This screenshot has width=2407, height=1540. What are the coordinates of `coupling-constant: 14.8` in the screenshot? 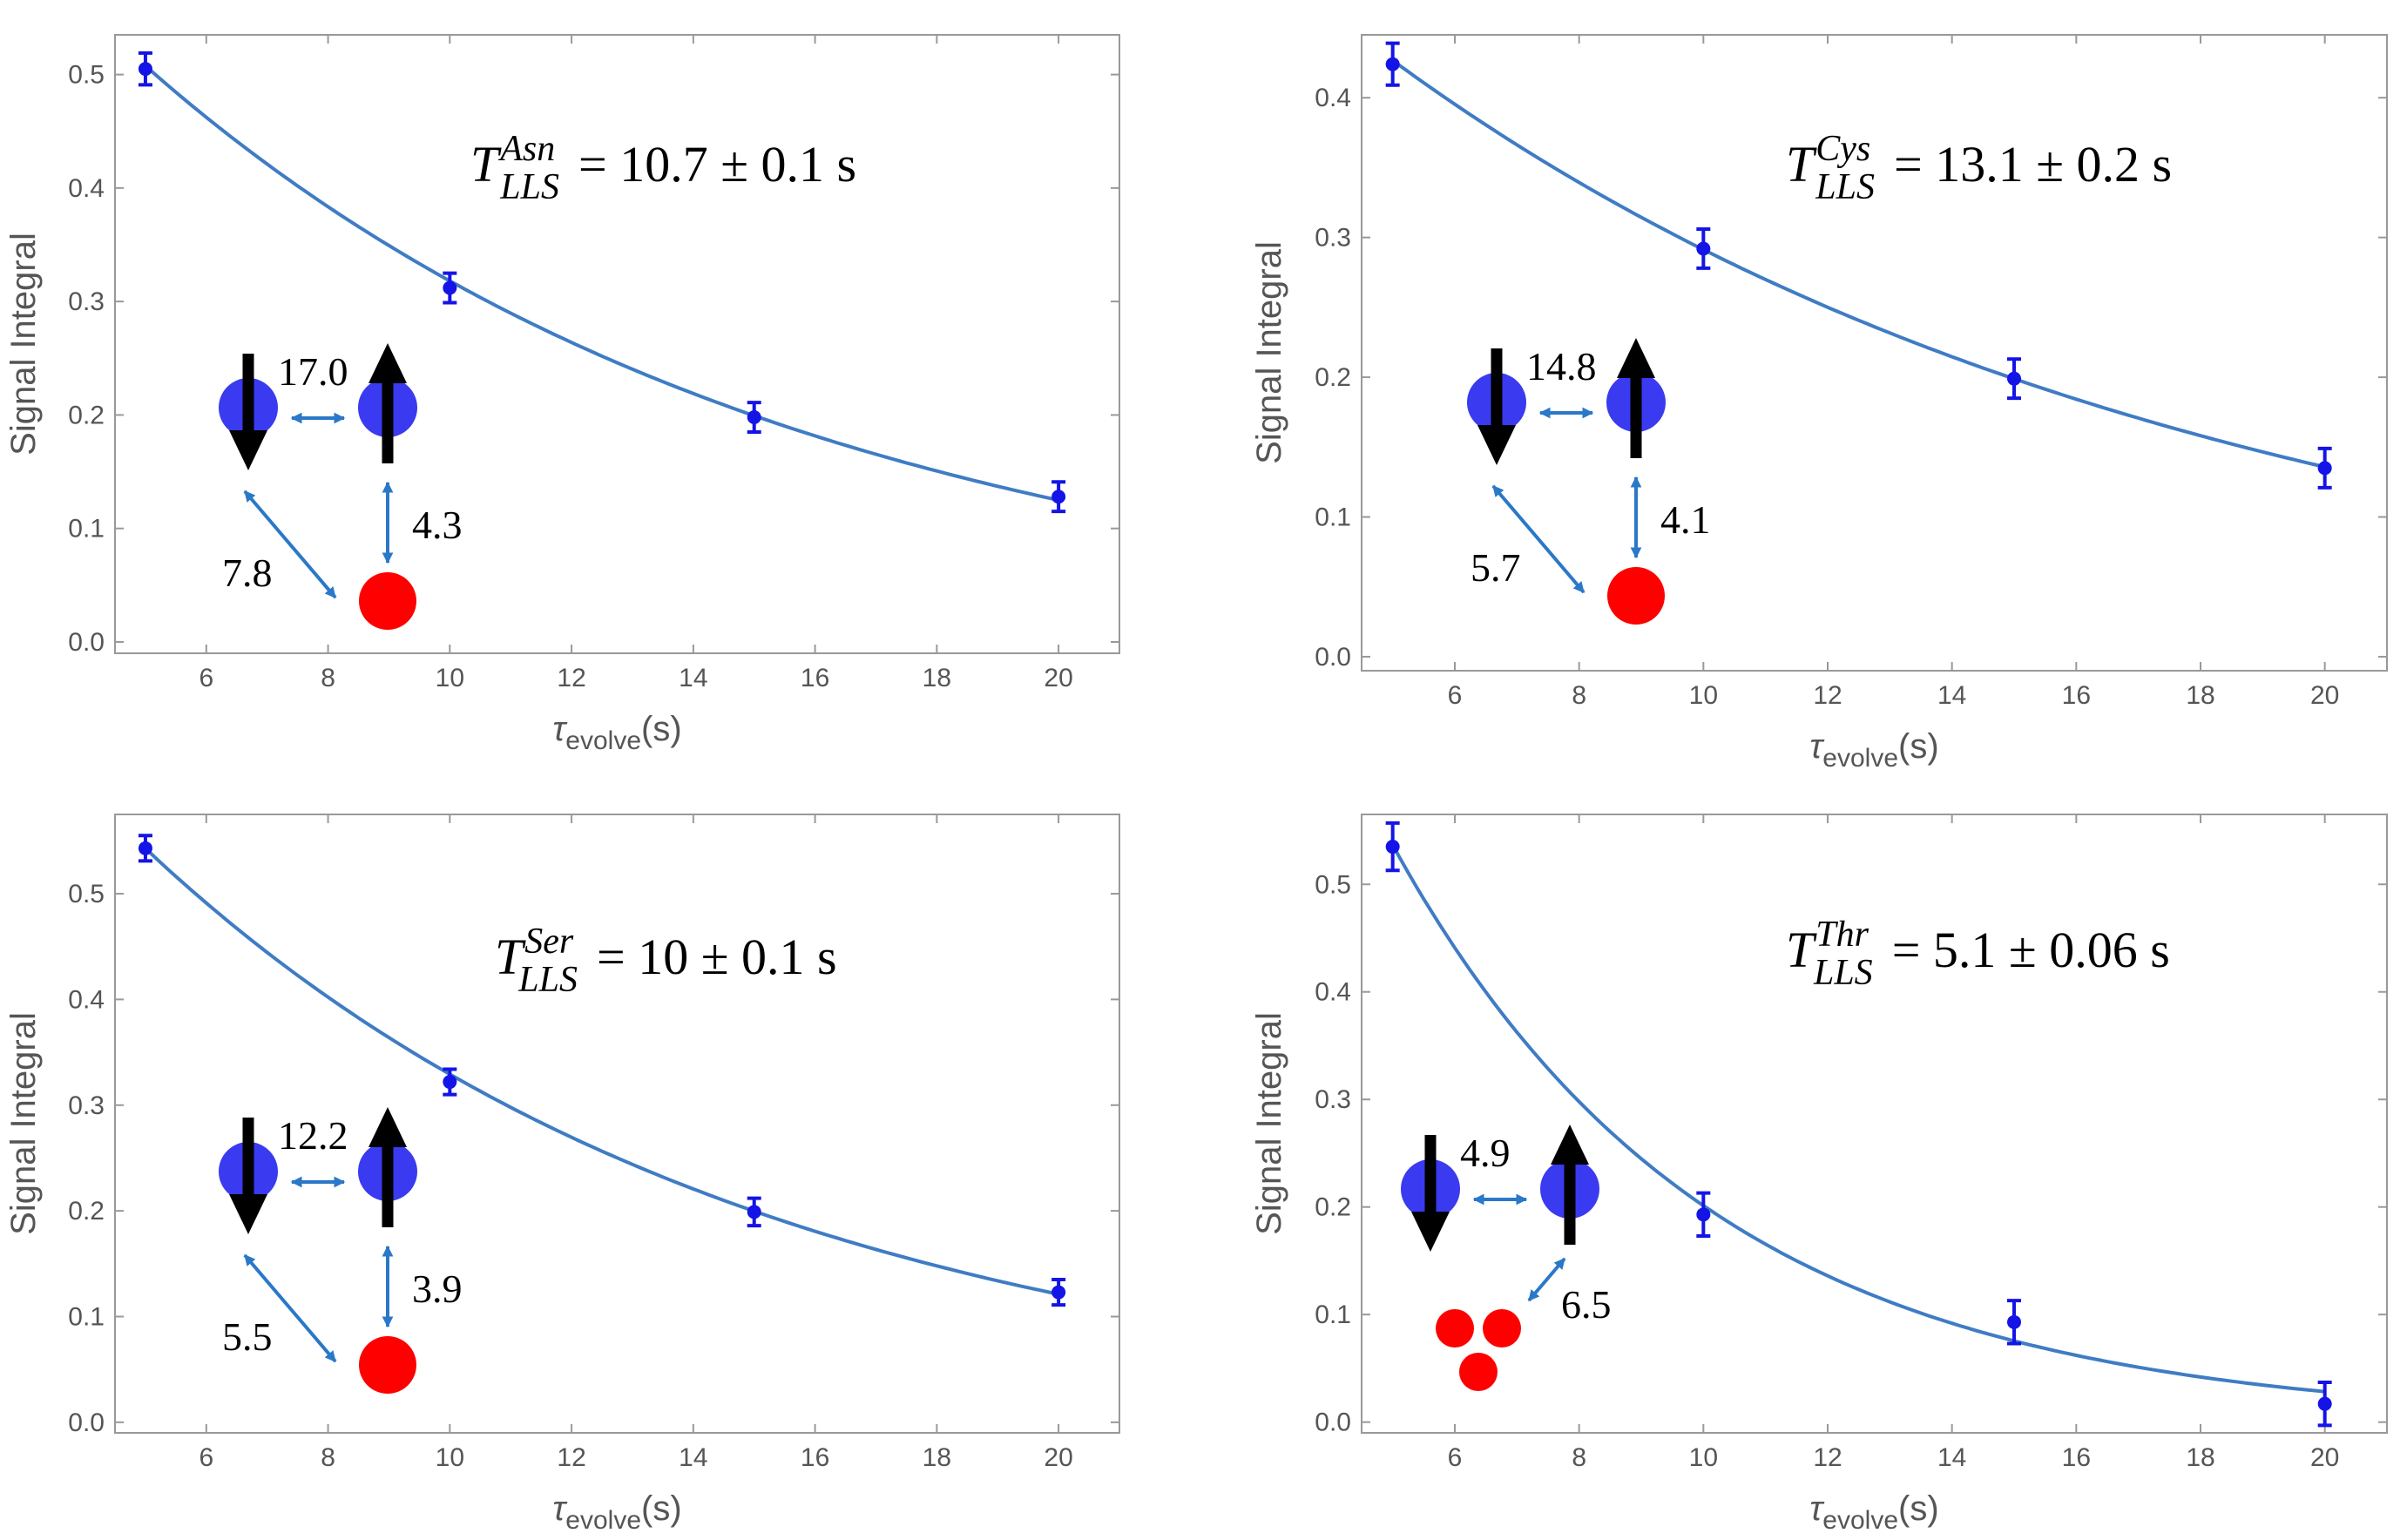 It's located at (1561, 366).